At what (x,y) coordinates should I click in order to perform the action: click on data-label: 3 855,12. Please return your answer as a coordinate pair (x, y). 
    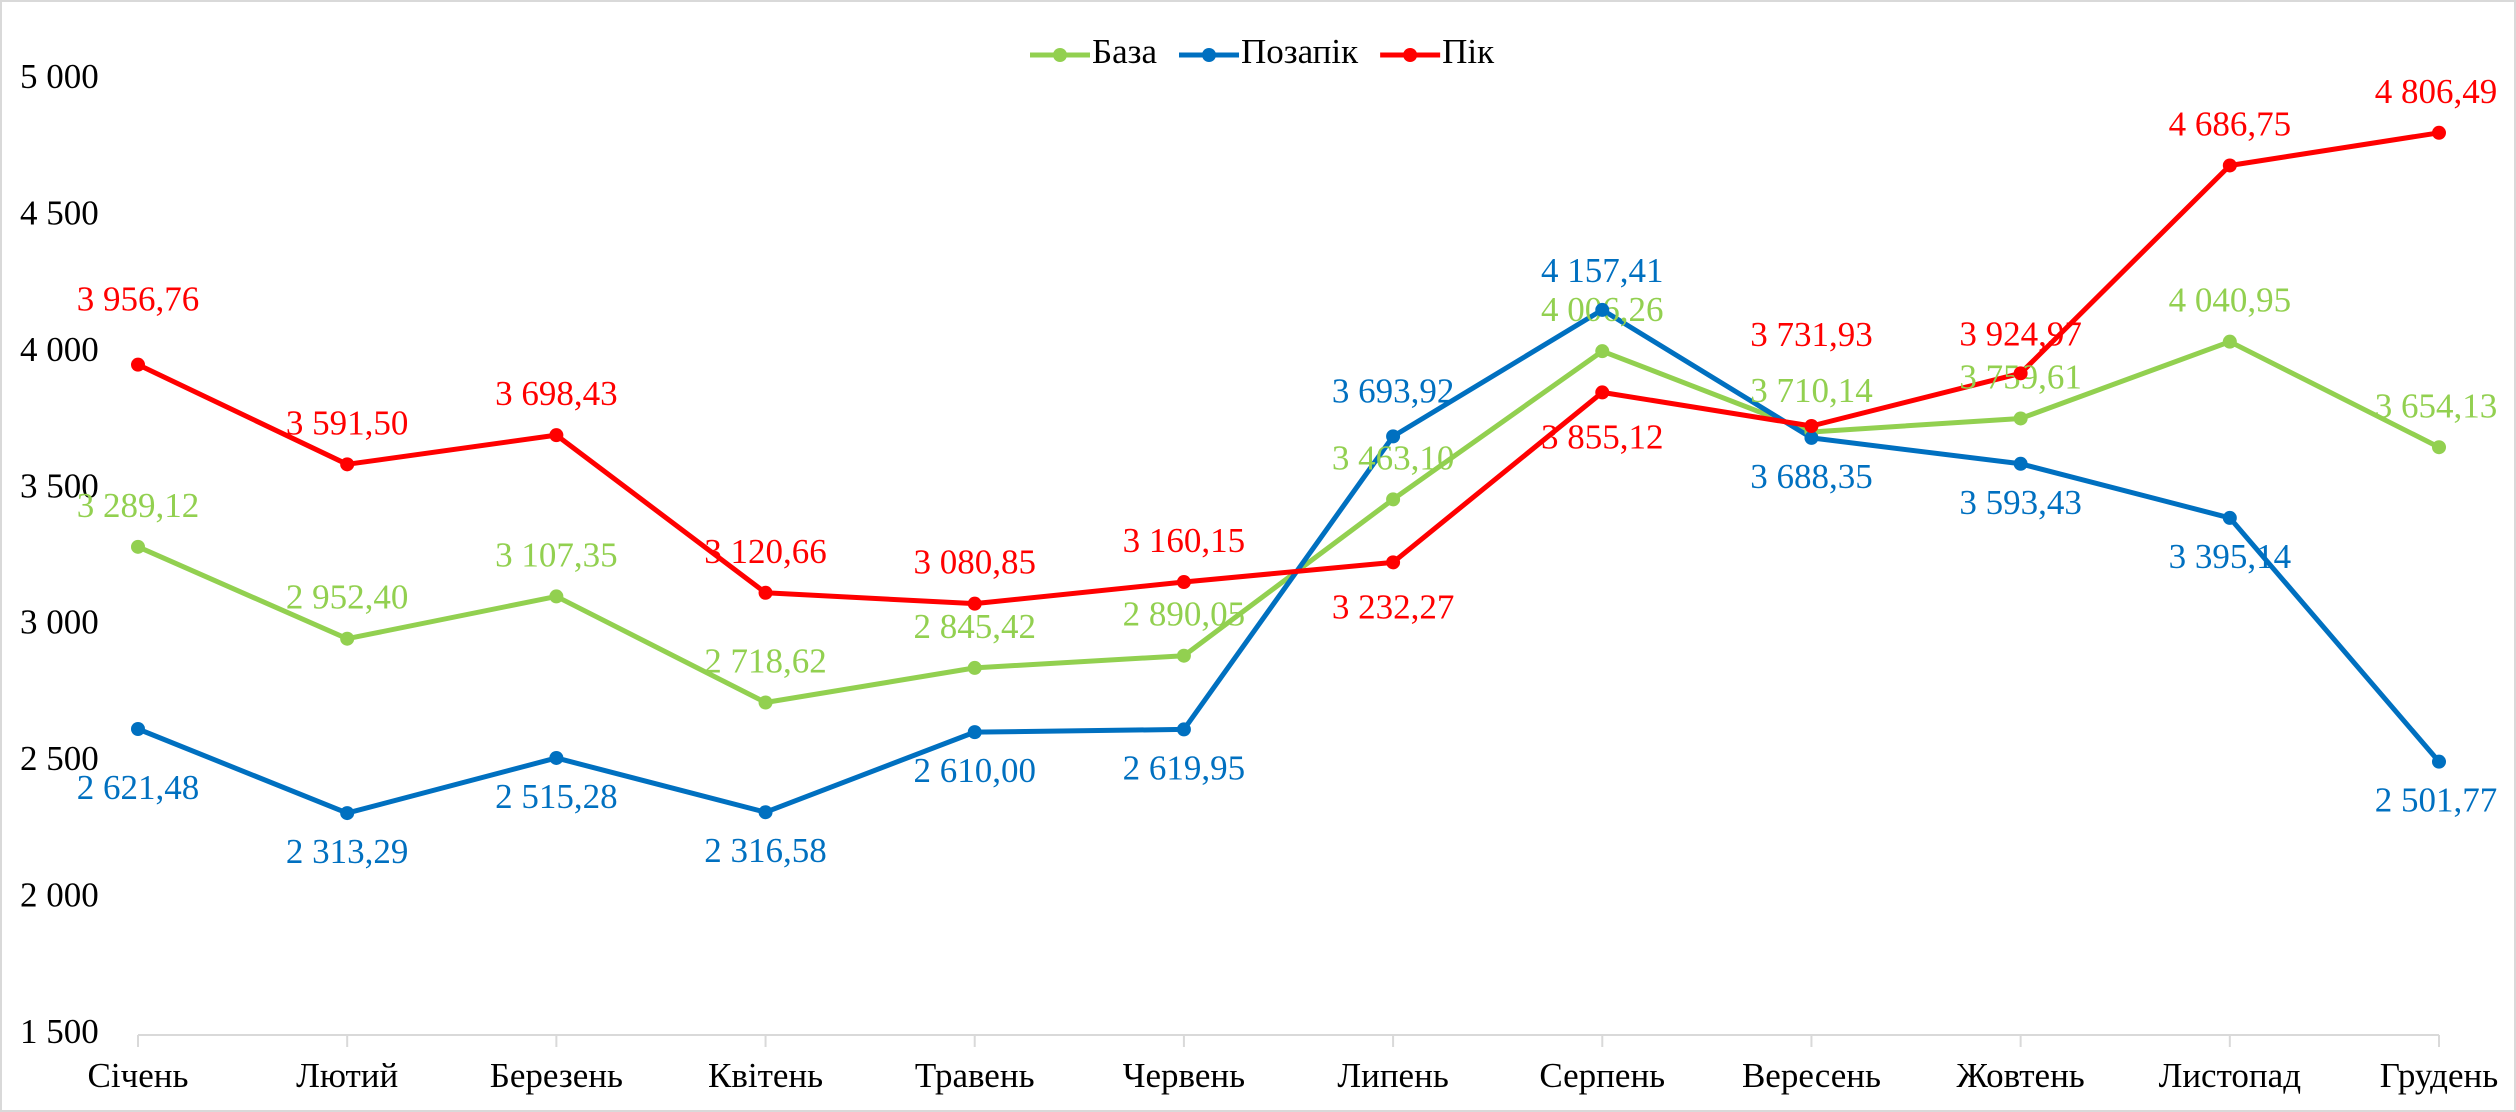
    Looking at the image, I should click on (1602, 436).